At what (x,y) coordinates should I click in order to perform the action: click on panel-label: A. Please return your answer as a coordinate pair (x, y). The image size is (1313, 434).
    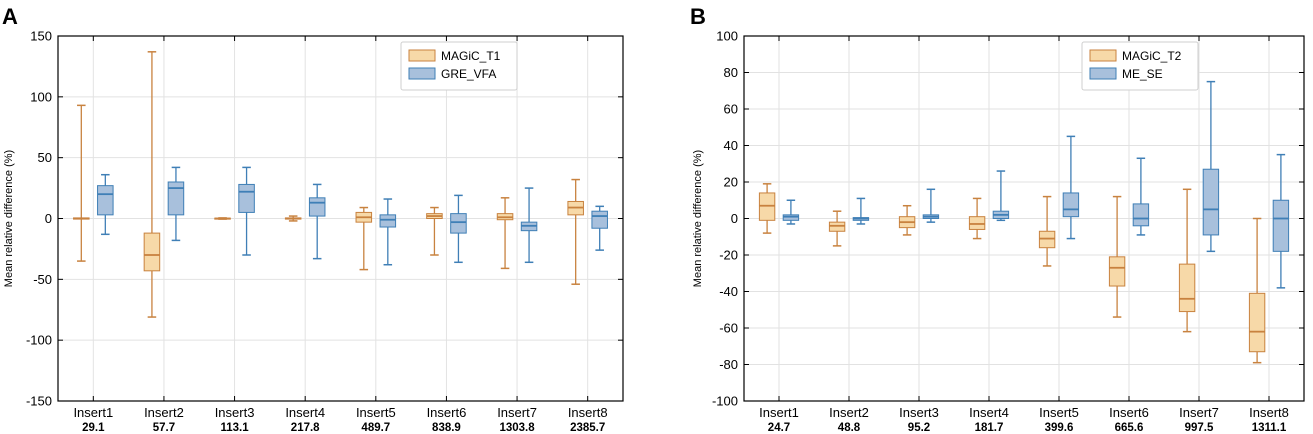
    Looking at the image, I should click on (10, 16).